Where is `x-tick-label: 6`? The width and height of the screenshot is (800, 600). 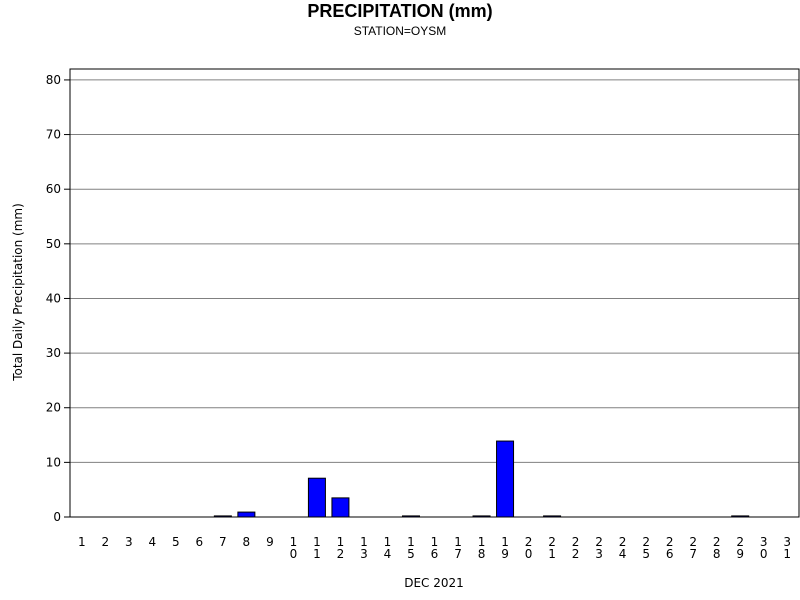 x-tick-label: 6 is located at coordinates (200, 542).